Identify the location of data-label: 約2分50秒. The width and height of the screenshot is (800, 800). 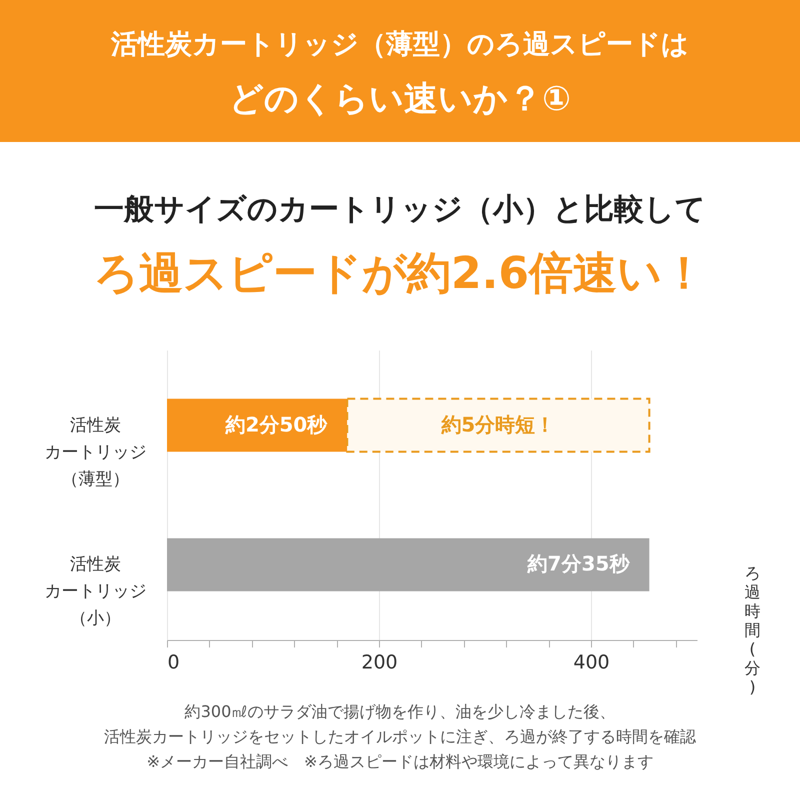
(276, 424).